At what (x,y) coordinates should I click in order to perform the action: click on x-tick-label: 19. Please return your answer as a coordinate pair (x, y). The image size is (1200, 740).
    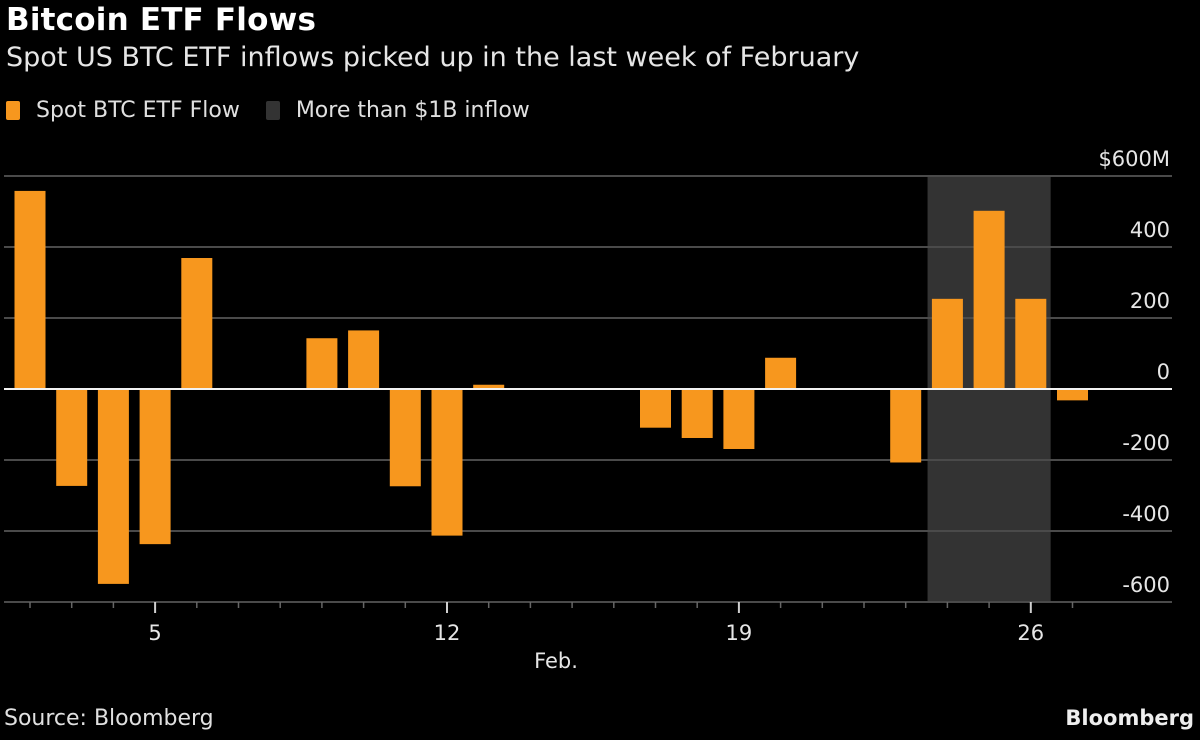
    Looking at the image, I should click on (739, 633).